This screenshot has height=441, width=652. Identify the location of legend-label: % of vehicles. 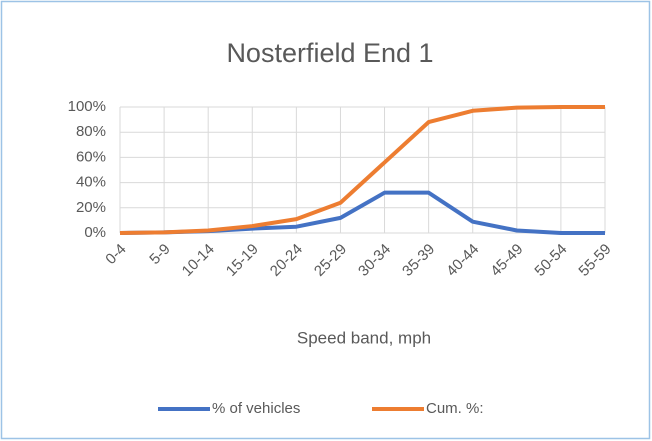
(256, 408).